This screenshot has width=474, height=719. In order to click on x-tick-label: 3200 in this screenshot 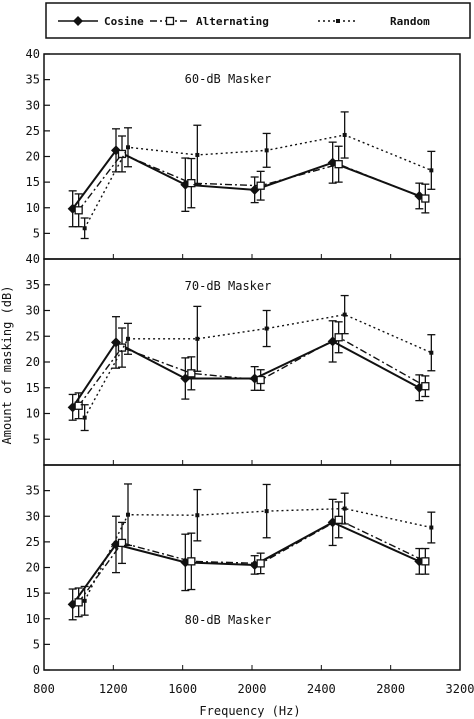, I will do `click(460, 689)`.